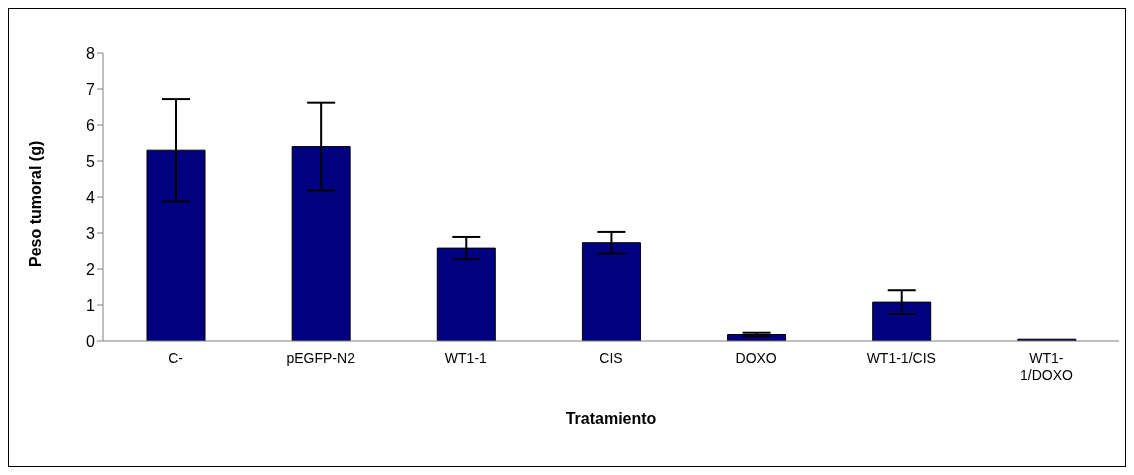 This screenshot has width=1134, height=475. Describe the element at coordinates (1046, 366) in the screenshot. I see `x-tick-label: WT1-1/DOXO` at that location.